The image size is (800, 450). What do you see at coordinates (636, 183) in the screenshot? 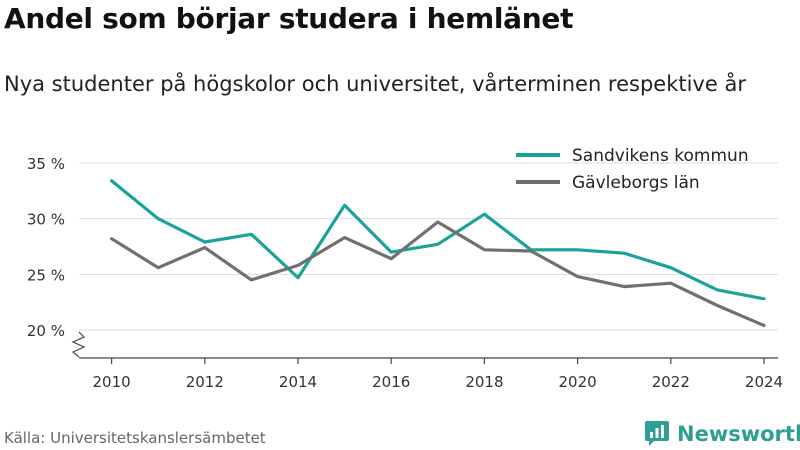
I see `legend-label: Gävleborgs län` at bounding box center [636, 183].